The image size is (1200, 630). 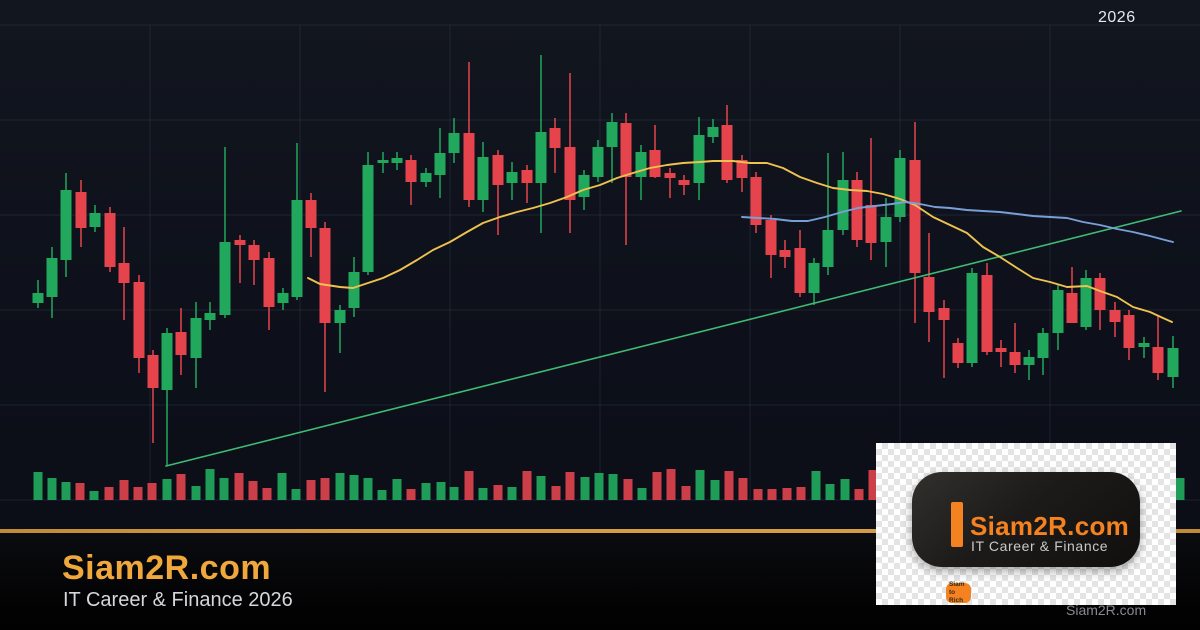 What do you see at coordinates (600, 531) in the screenshot?
I see `accent-divider` at bounding box center [600, 531].